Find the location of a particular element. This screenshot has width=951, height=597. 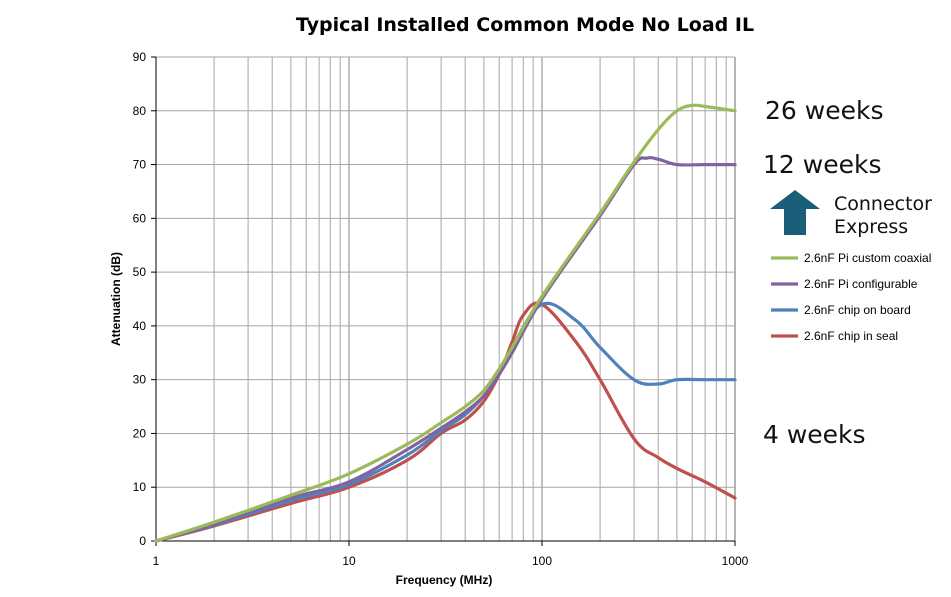

annotation-12-weeks: 12 weeks is located at coordinates (822, 164).